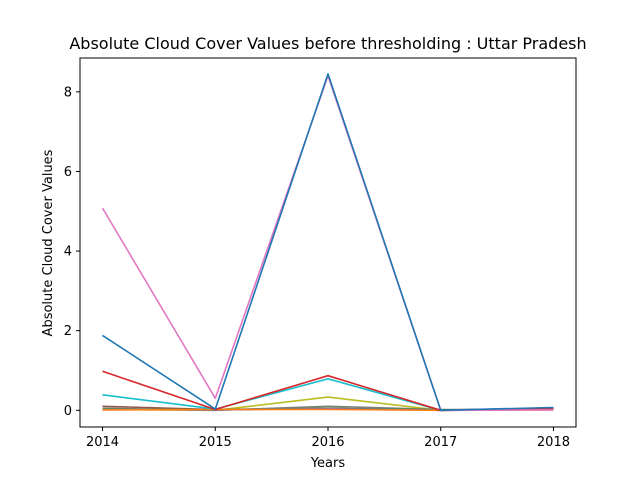  Describe the element at coordinates (102, 442) in the screenshot. I see `x-tick-label: 2014` at that location.